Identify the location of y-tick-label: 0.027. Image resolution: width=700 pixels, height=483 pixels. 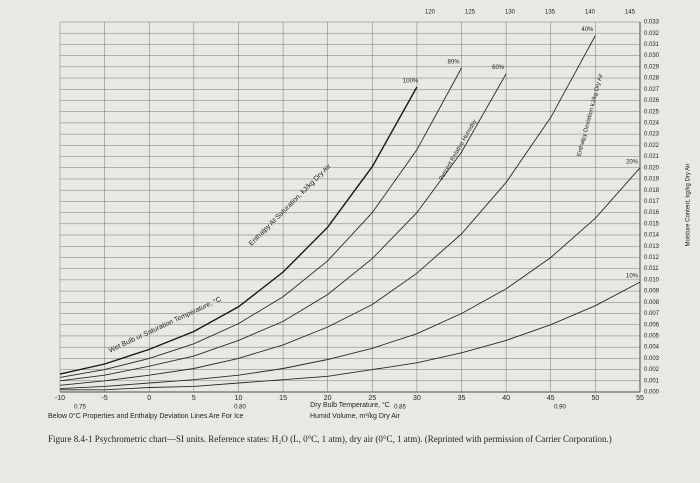
(652, 90).